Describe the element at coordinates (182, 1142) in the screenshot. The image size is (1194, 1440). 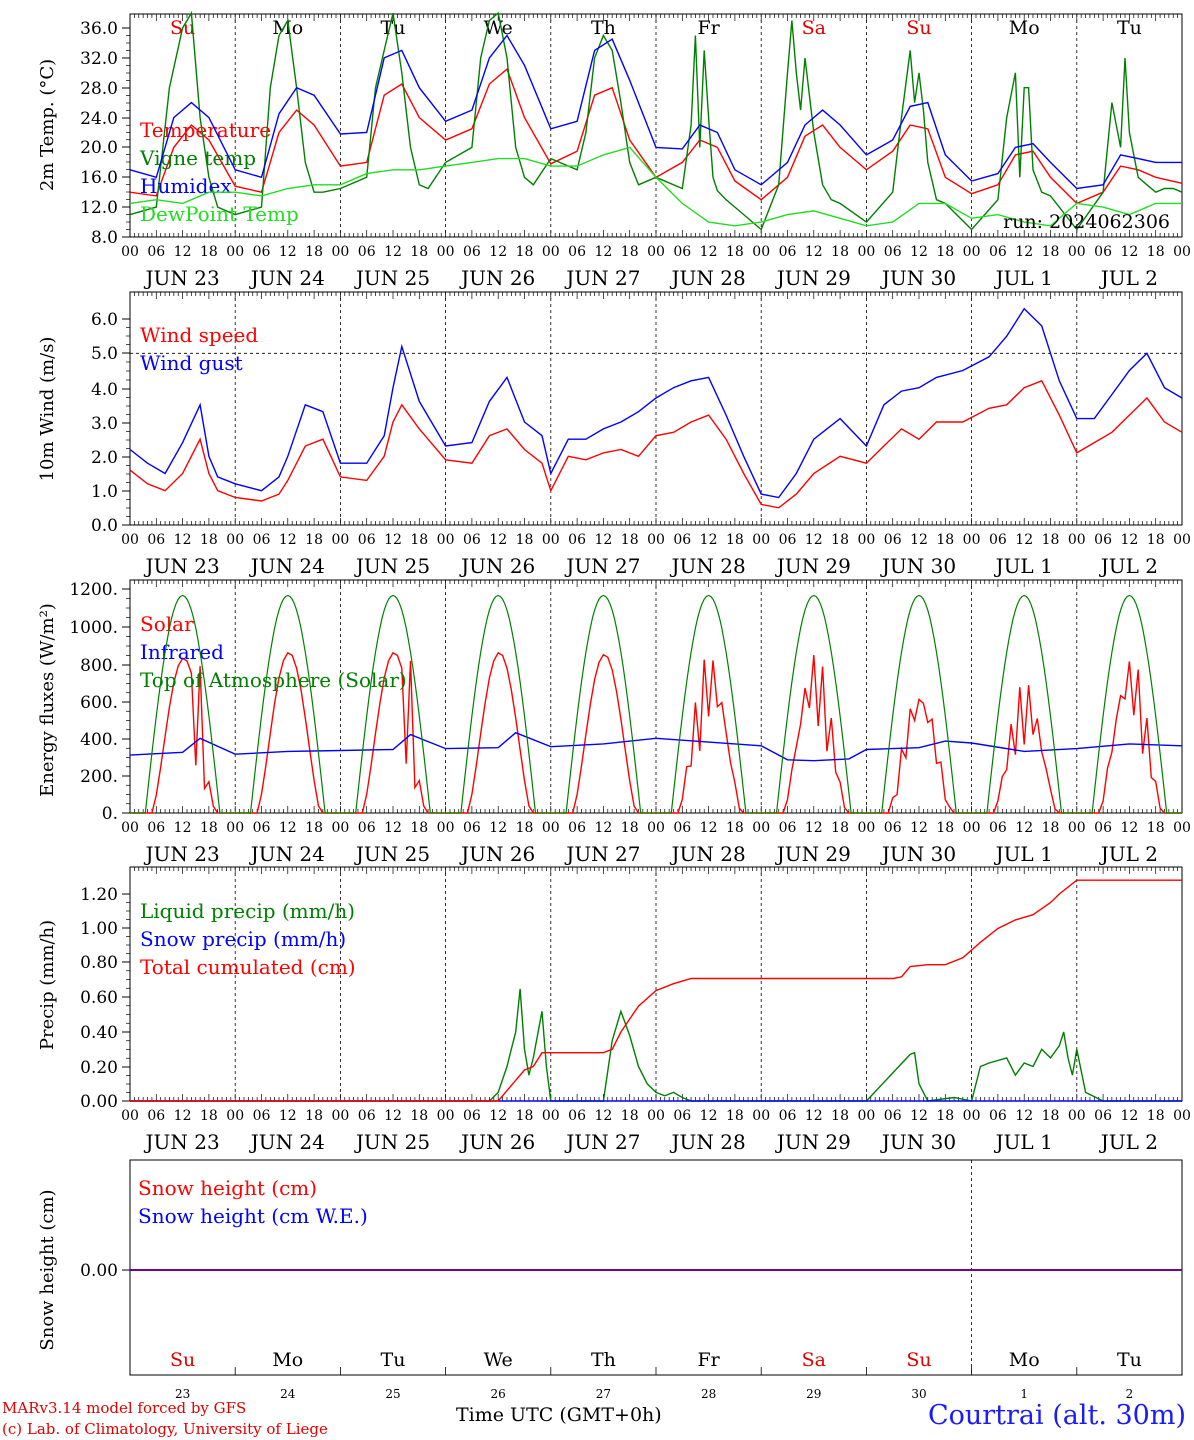
I see `date-label: JUN 23` at that location.